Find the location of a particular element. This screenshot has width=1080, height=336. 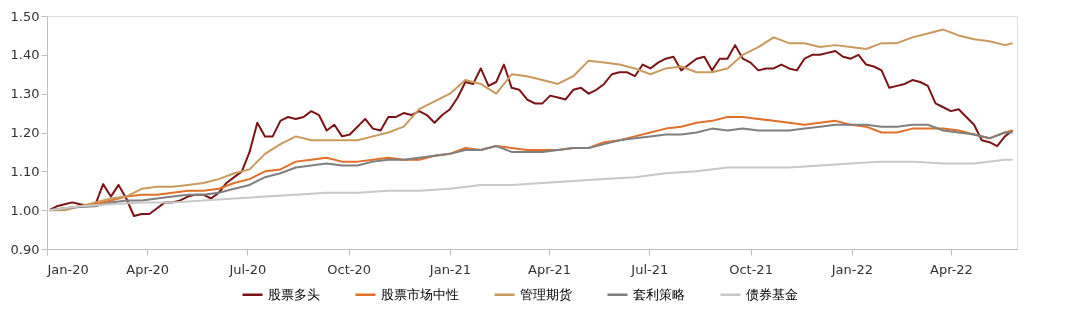

legend-label: 套利策略 is located at coordinates (659, 294).